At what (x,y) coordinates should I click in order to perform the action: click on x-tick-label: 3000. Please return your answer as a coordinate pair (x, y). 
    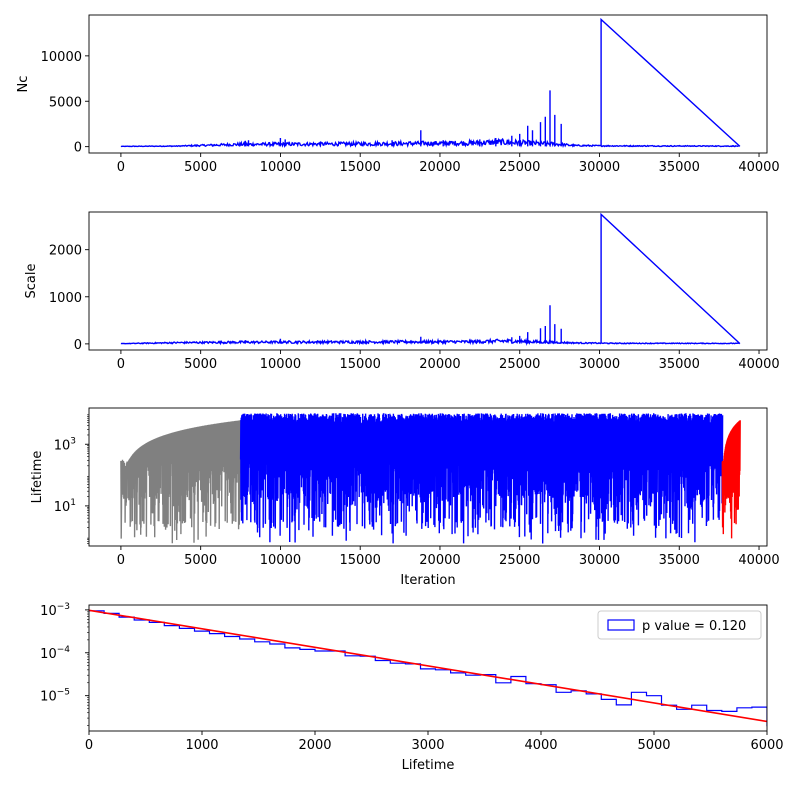
    Looking at the image, I should click on (427, 745).